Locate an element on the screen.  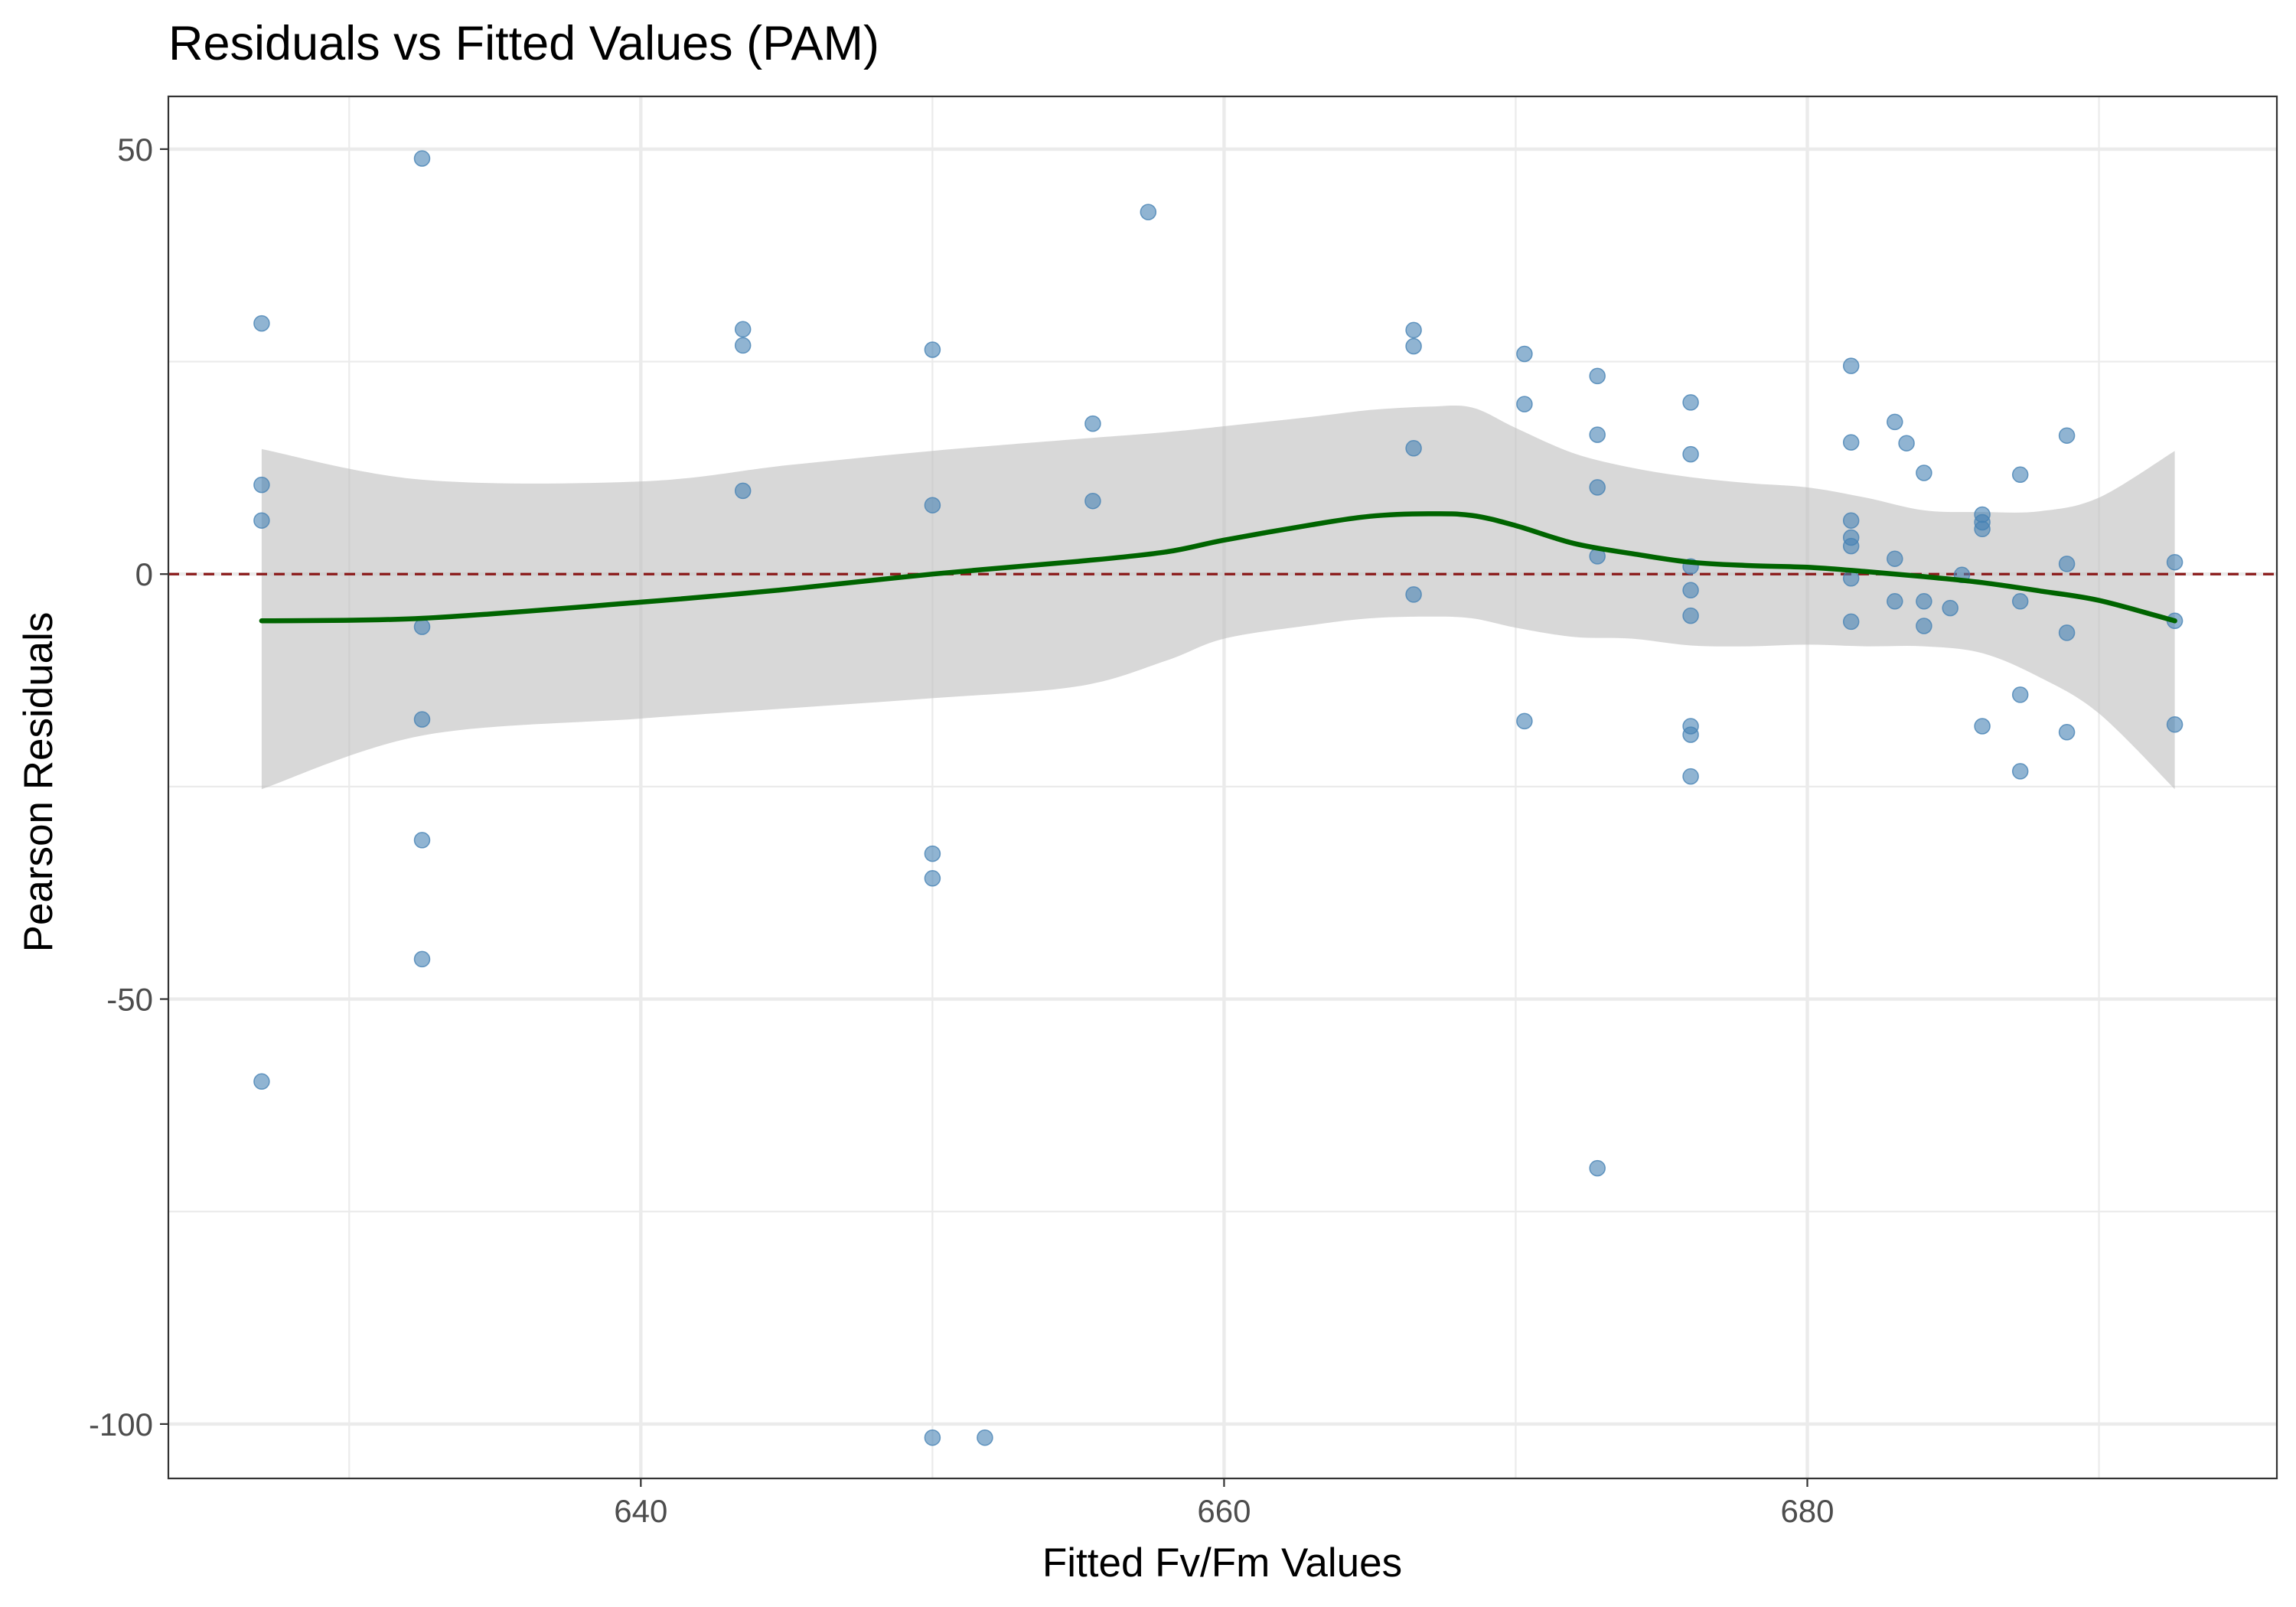
x-tick-label: 640 is located at coordinates (640, 1511).